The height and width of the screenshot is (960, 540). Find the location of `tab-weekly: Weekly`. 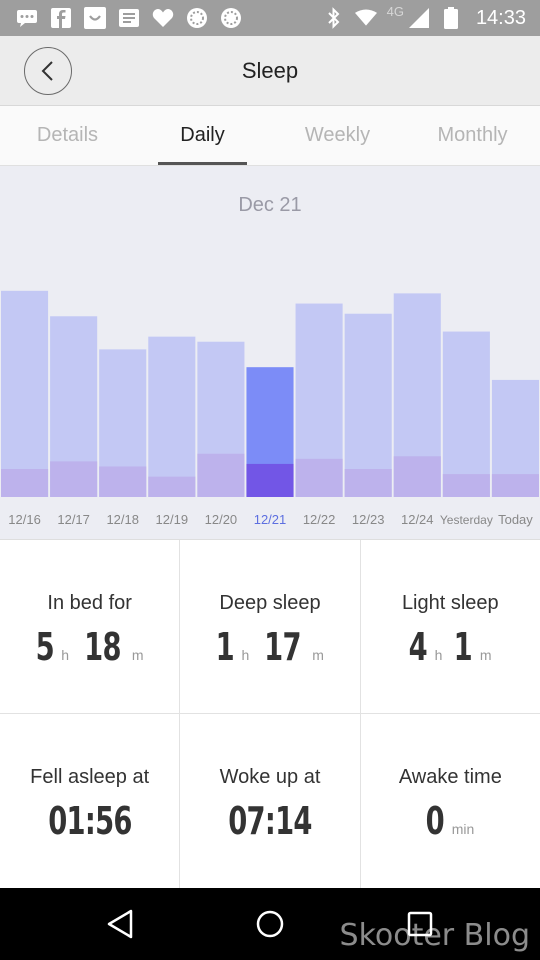

tab-weekly: Weekly is located at coordinates (337, 135).